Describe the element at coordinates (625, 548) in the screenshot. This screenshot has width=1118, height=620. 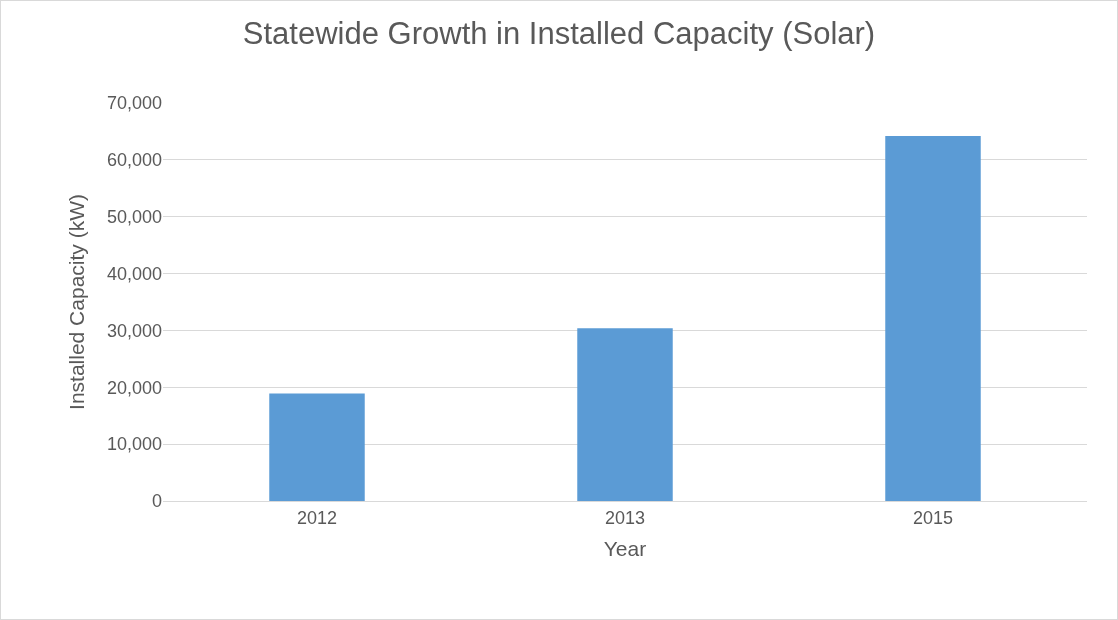
I see `x-axis-title: Year` at that location.